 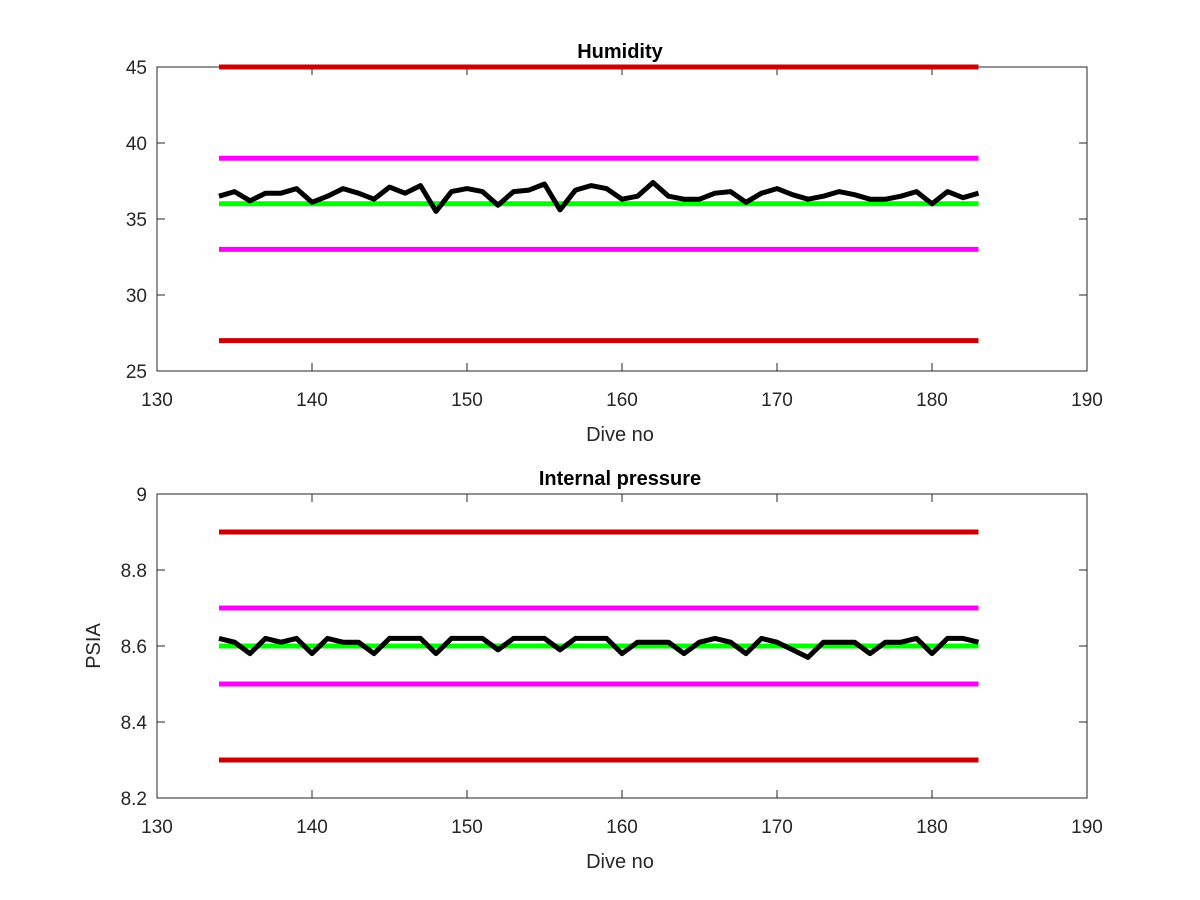 What do you see at coordinates (136, 296) in the screenshot?
I see `y-tick-label: 30` at bounding box center [136, 296].